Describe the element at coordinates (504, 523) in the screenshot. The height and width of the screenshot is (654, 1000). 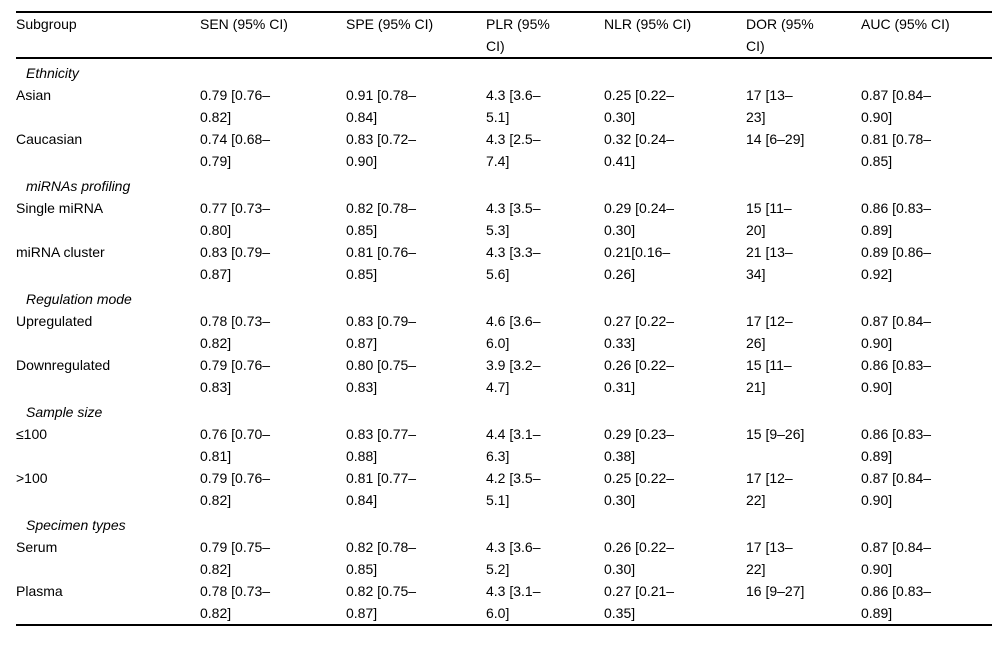
I see `section-row-specimen-types: Specimen types` at that location.